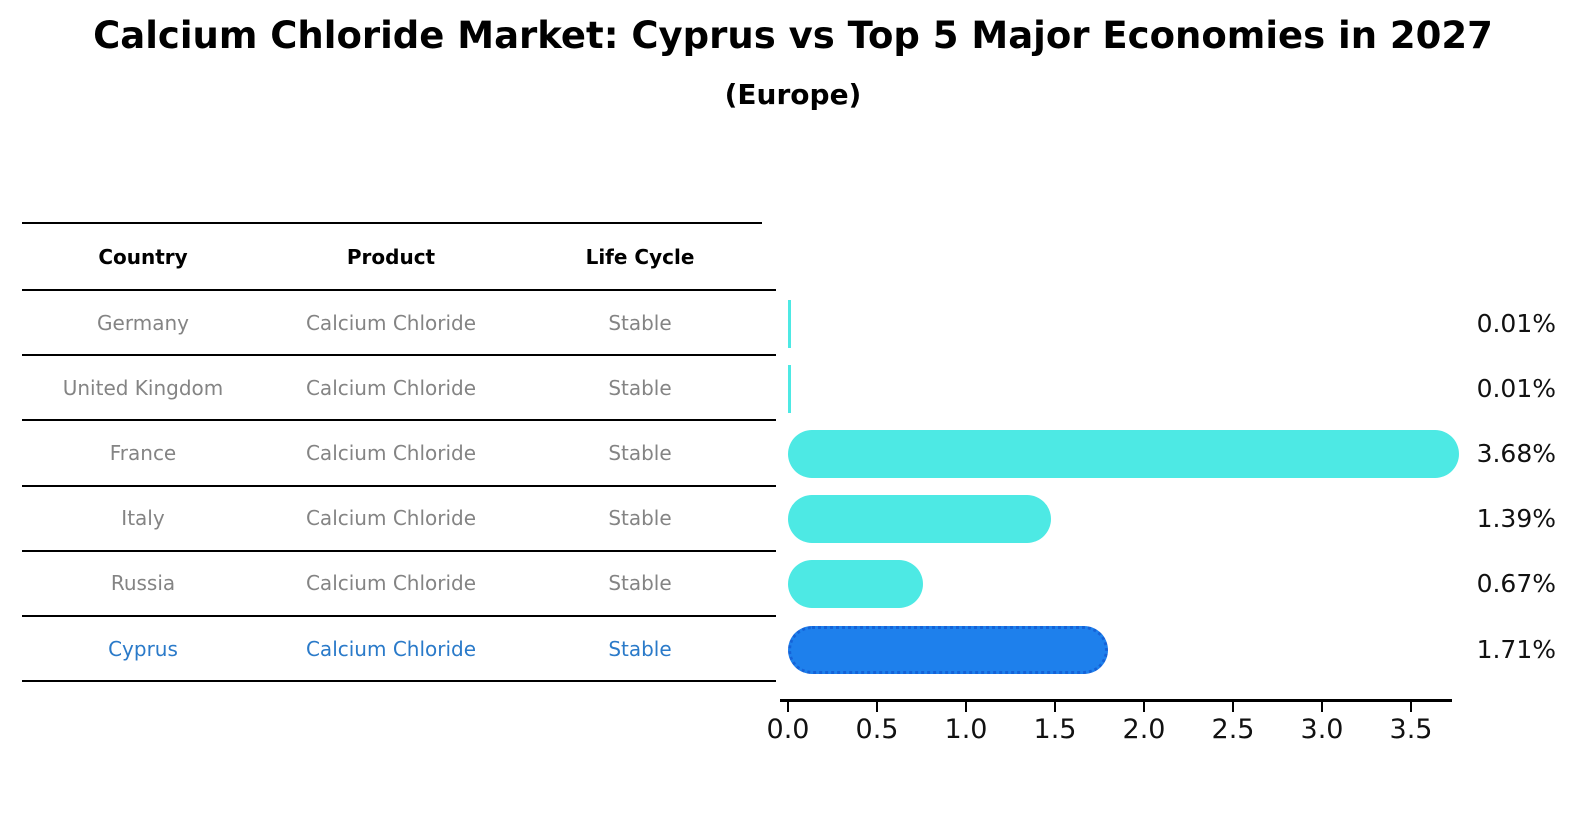 This screenshot has width=1586, height=823. I want to click on x-axis-line, so click(1116, 700).